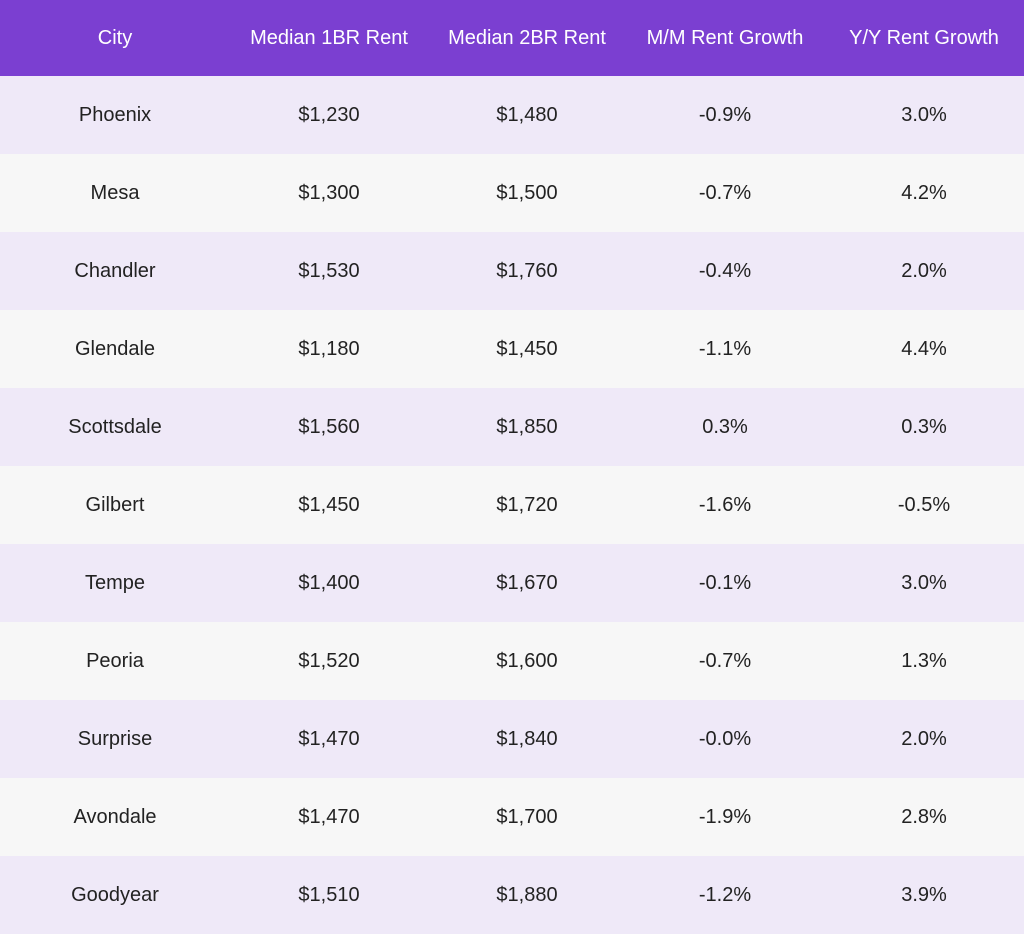  I want to click on city-cell: Glendale, so click(115, 349).